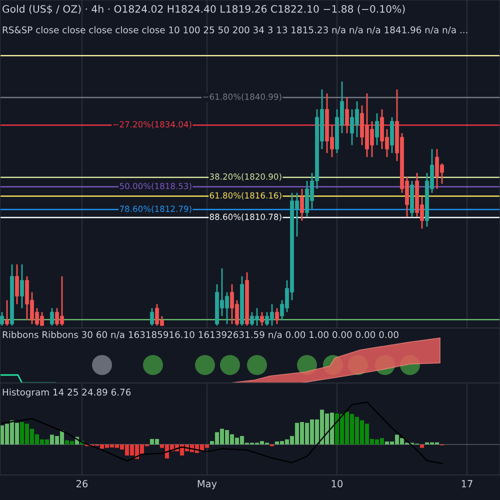 The width and height of the screenshot is (500, 500). I want to click on chart-title: Histogram 14 25 24.89 6.76, so click(66, 393).